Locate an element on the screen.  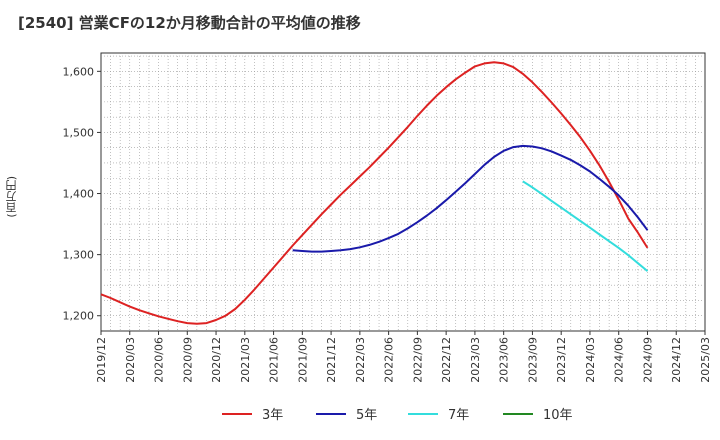
x-tick-label: 2020/12 is located at coordinates (216, 360).